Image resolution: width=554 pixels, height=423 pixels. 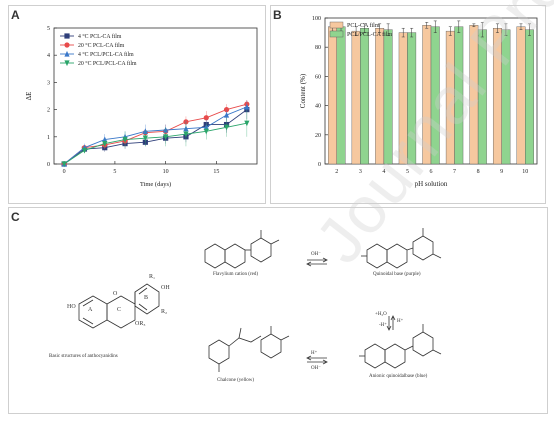 What do you see at coordinates (107, 63) in the screenshot?
I see `legend-label: 20 °C PCL/PCL-CA film` at bounding box center [107, 63].